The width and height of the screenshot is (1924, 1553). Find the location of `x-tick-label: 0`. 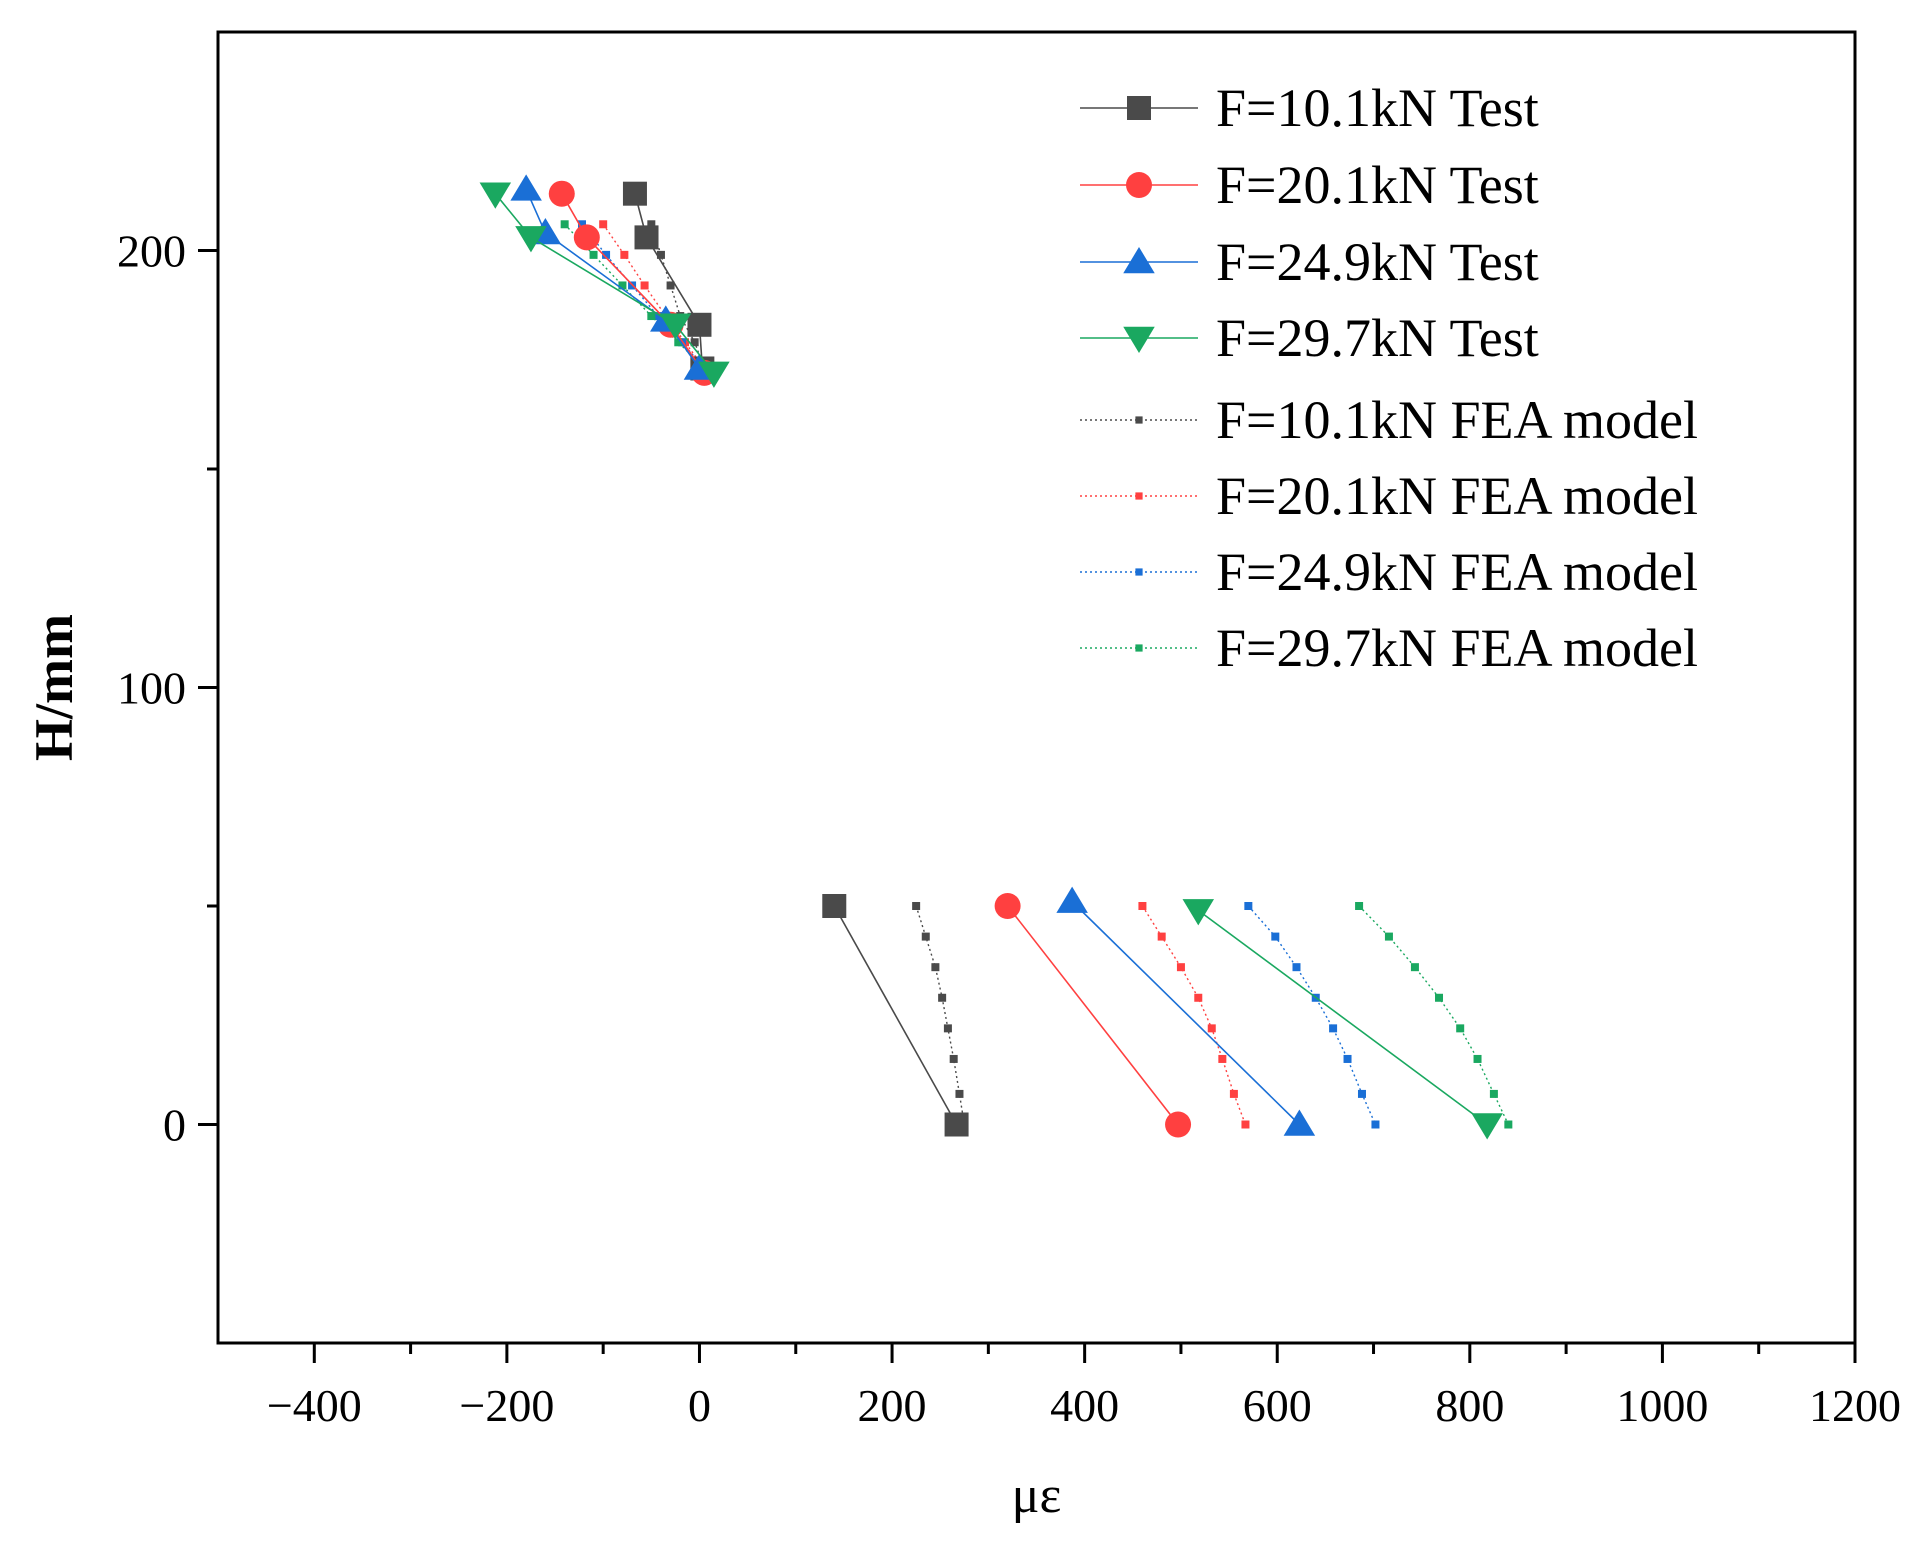

x-tick-label: 0 is located at coordinates (699, 1405).